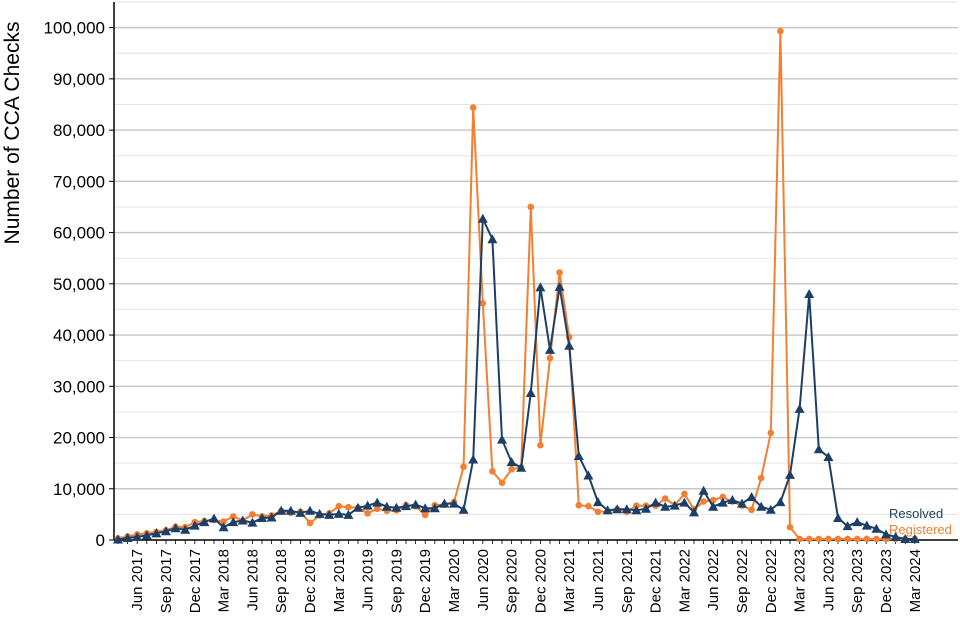  I want to click on x-tick-label: Sep 2018, so click(281, 581).